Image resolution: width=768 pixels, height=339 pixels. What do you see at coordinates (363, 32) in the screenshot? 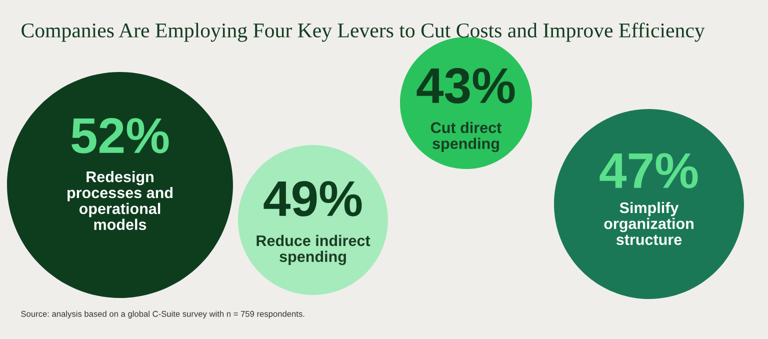
I see `text: Companies Are Employing Four Key Levers to Cut Costs and Improve Efficiency` at bounding box center [363, 32].